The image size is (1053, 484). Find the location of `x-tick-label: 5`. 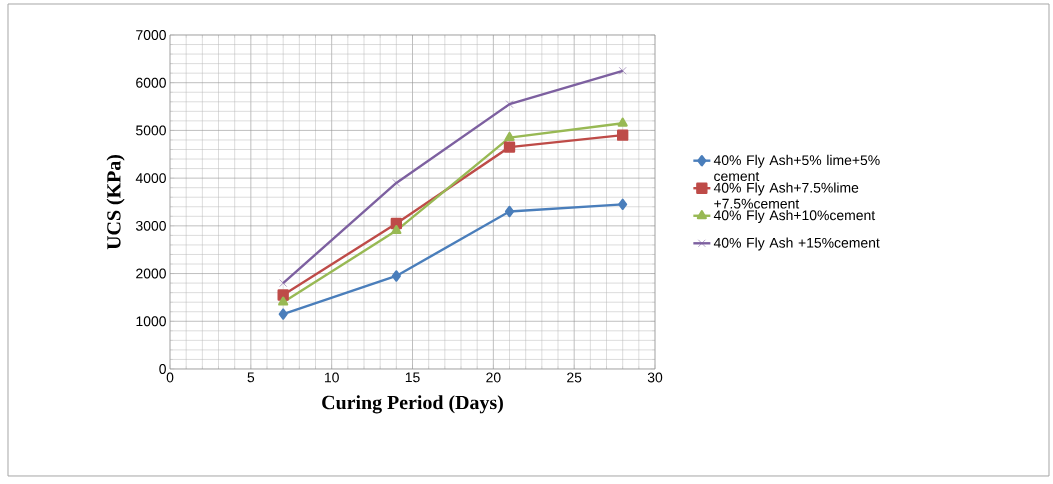

x-tick-label: 5 is located at coordinates (251, 377).